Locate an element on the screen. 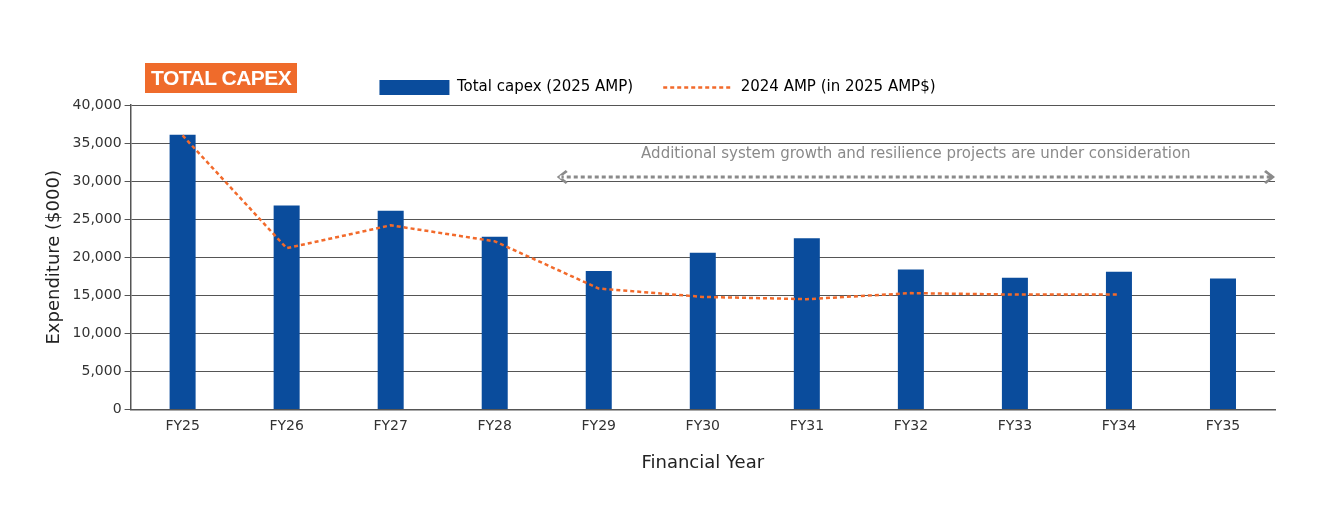 This screenshot has width=1323, height=518. y-tick-label: 25,000 is located at coordinates (97, 217).